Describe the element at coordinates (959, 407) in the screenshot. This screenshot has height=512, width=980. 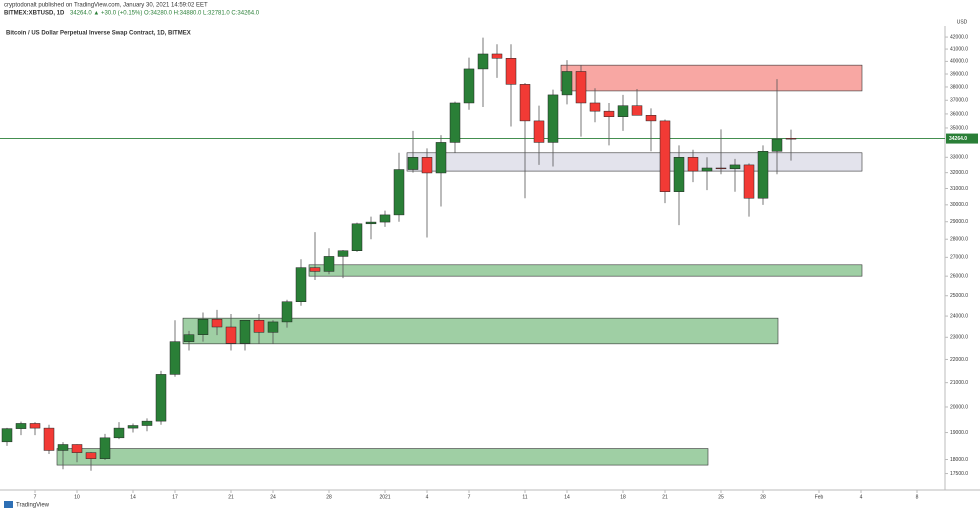
I see `y-tick-label: 20000.0` at that location.